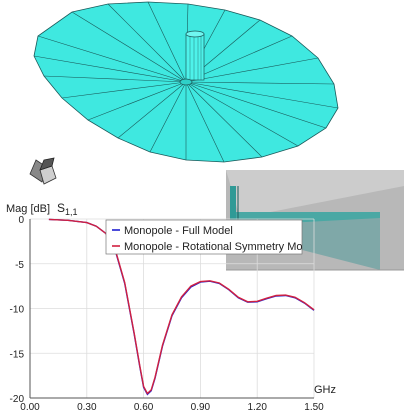 The height and width of the screenshot is (420, 405). Describe the element at coordinates (28, 209) in the screenshot. I see `y-axis-label: Mag [dB]` at that location.